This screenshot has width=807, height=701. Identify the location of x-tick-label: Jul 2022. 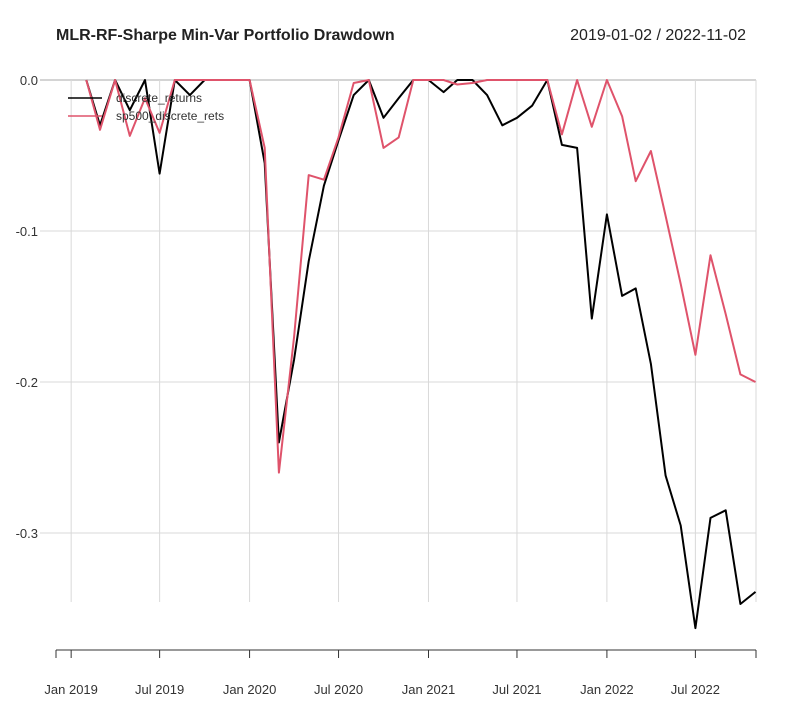
(695, 689).